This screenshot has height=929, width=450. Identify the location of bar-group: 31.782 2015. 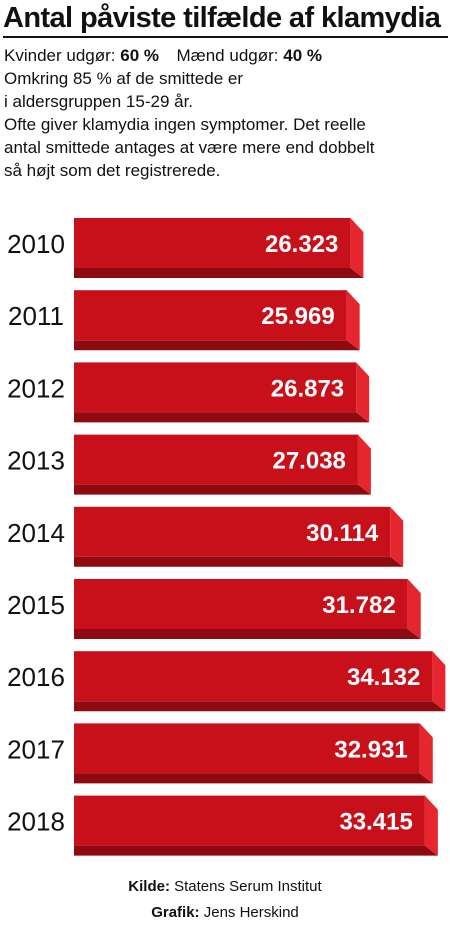
(214, 609).